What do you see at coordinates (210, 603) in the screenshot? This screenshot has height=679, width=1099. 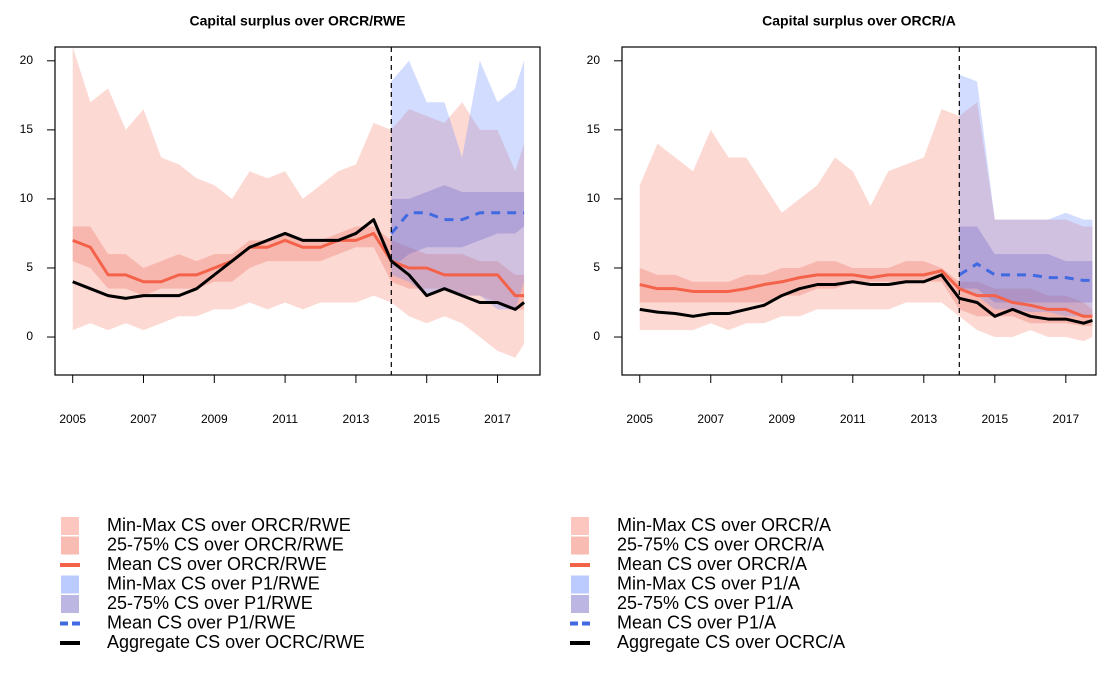 I see `legend-label: 25-75% CS over P1/RWE` at bounding box center [210, 603].